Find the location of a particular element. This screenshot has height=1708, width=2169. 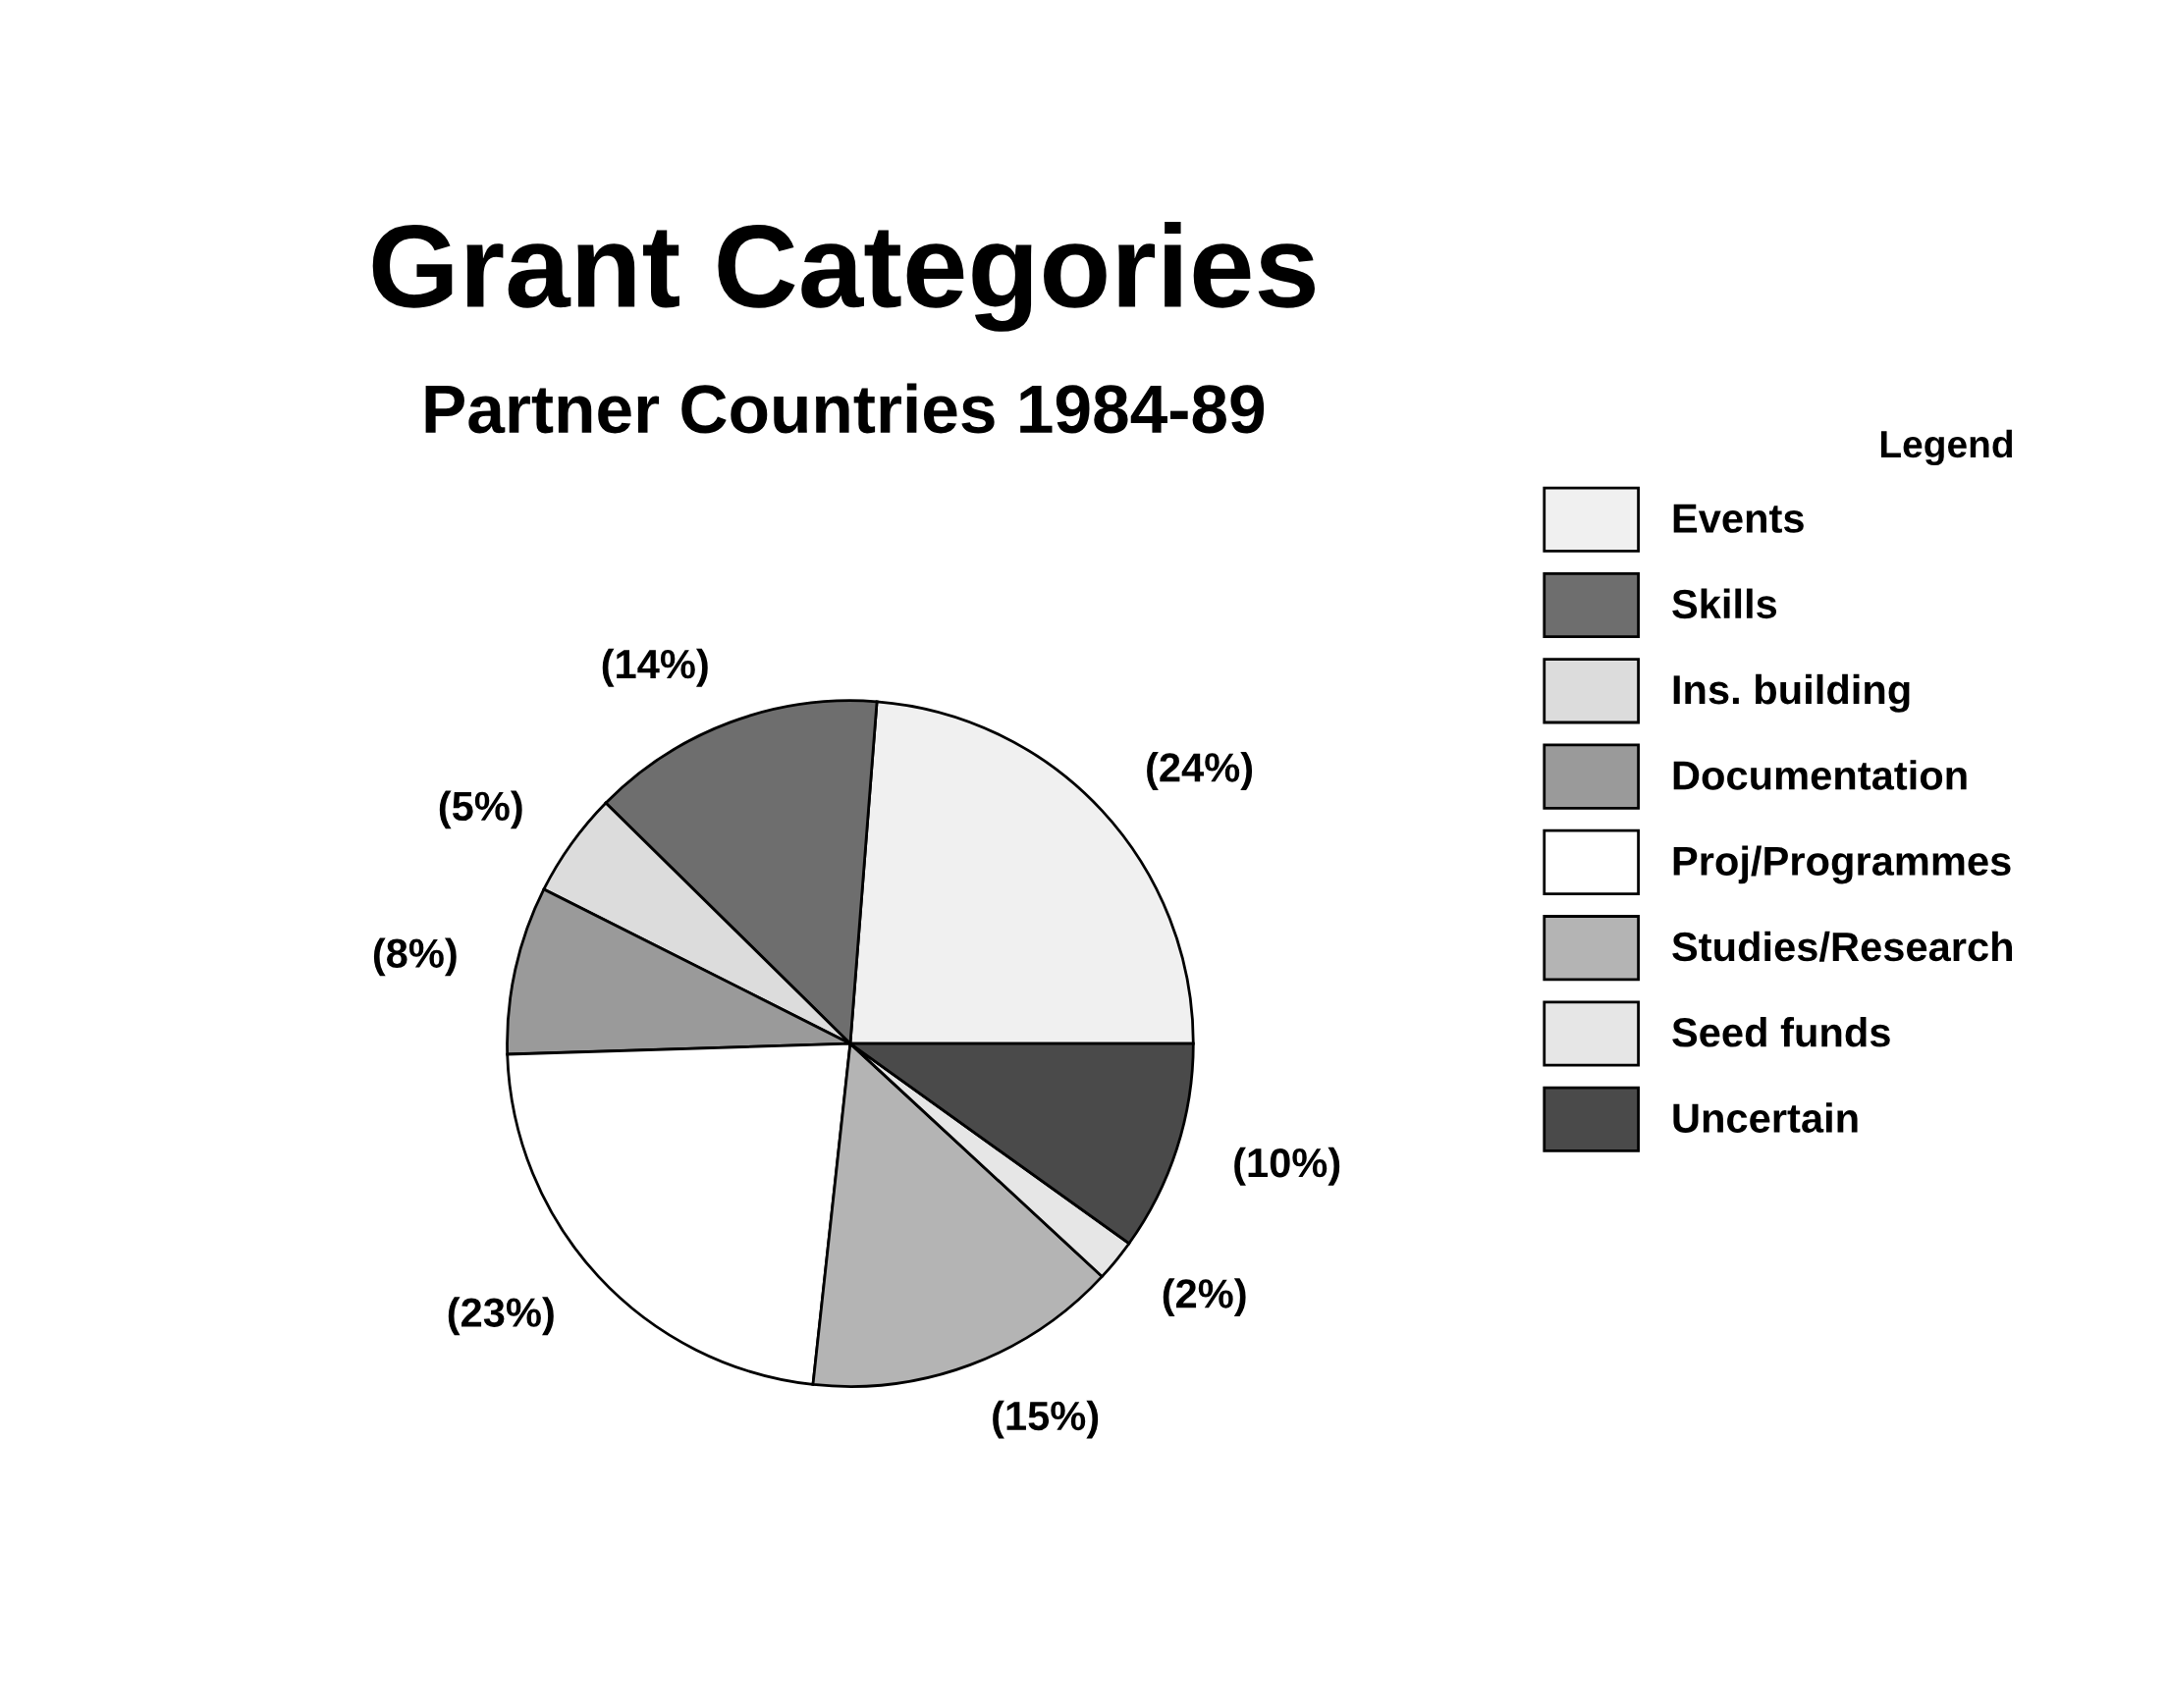

chart-subtitle: Partner Countries 1984-89 is located at coordinates (845, 408).